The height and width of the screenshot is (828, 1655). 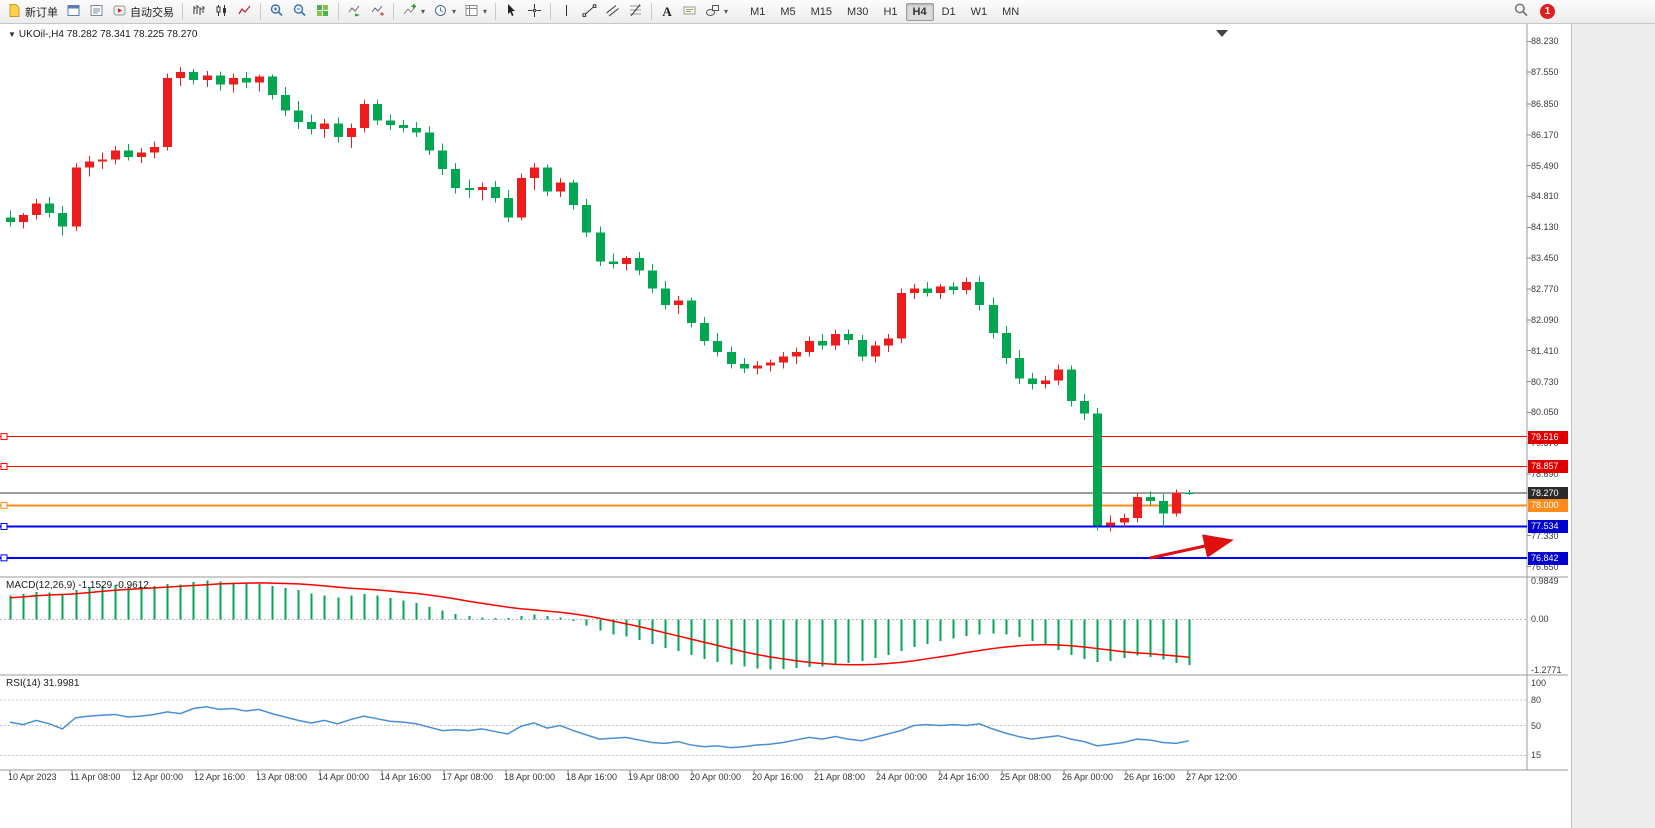 What do you see at coordinates (14, 12) in the screenshot?
I see `new-order-icon` at bounding box center [14, 12].